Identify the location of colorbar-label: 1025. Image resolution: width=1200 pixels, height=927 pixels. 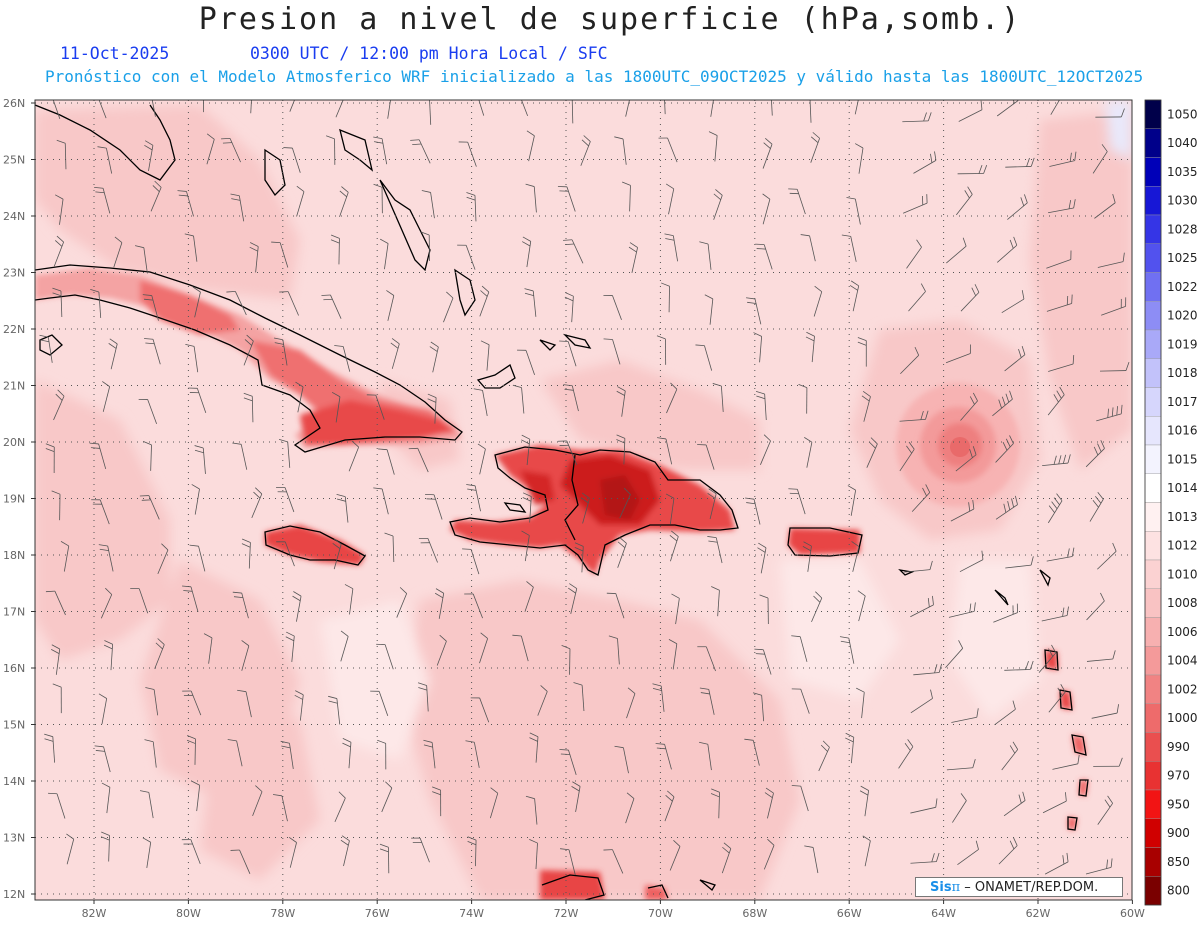
(1182, 258).